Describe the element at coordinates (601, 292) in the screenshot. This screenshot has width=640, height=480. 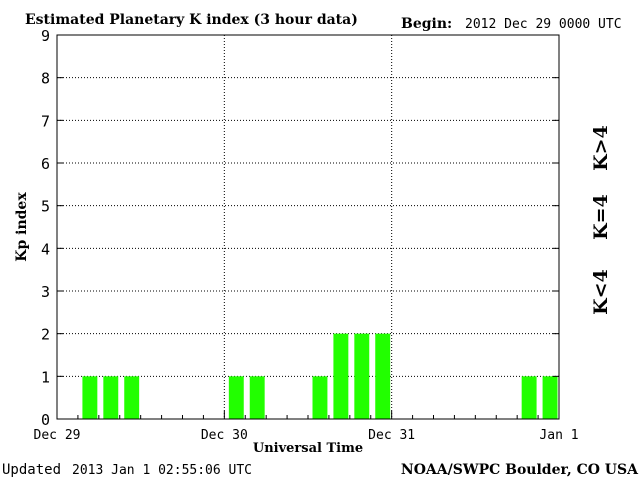
I see `legend-k-less-4: K<4` at that location.